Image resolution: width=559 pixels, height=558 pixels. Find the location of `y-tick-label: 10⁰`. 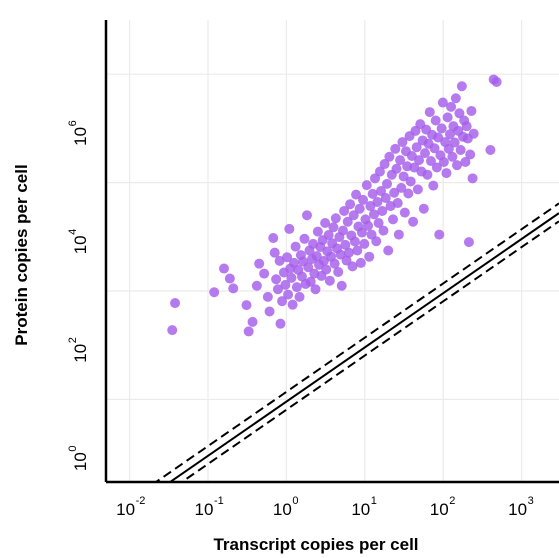

y-tick-label: 10⁰ is located at coordinates (78, 459).